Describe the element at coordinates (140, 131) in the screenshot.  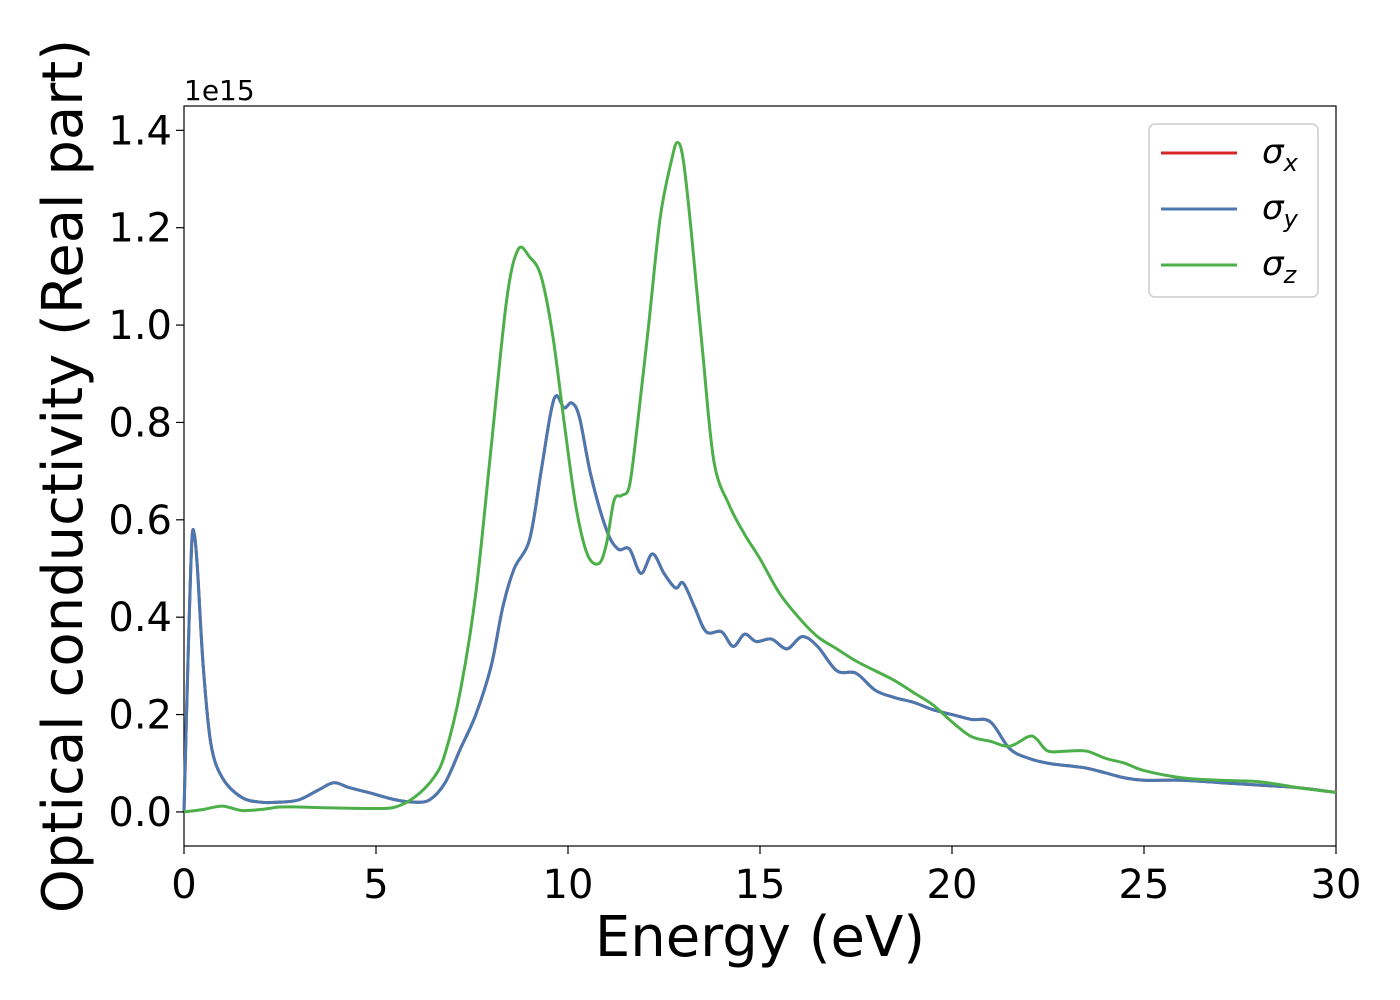
I see `y-tick-label: 1.4` at that location.